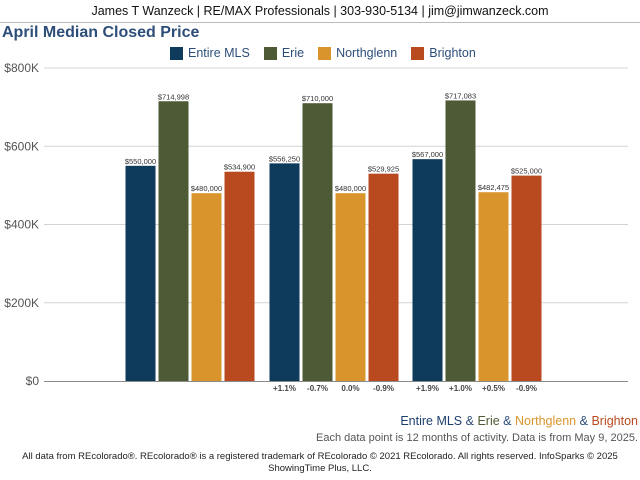 This screenshot has width=640, height=480. Describe the element at coordinates (431, 421) in the screenshot. I see `series-name: Entire MLS` at that location.